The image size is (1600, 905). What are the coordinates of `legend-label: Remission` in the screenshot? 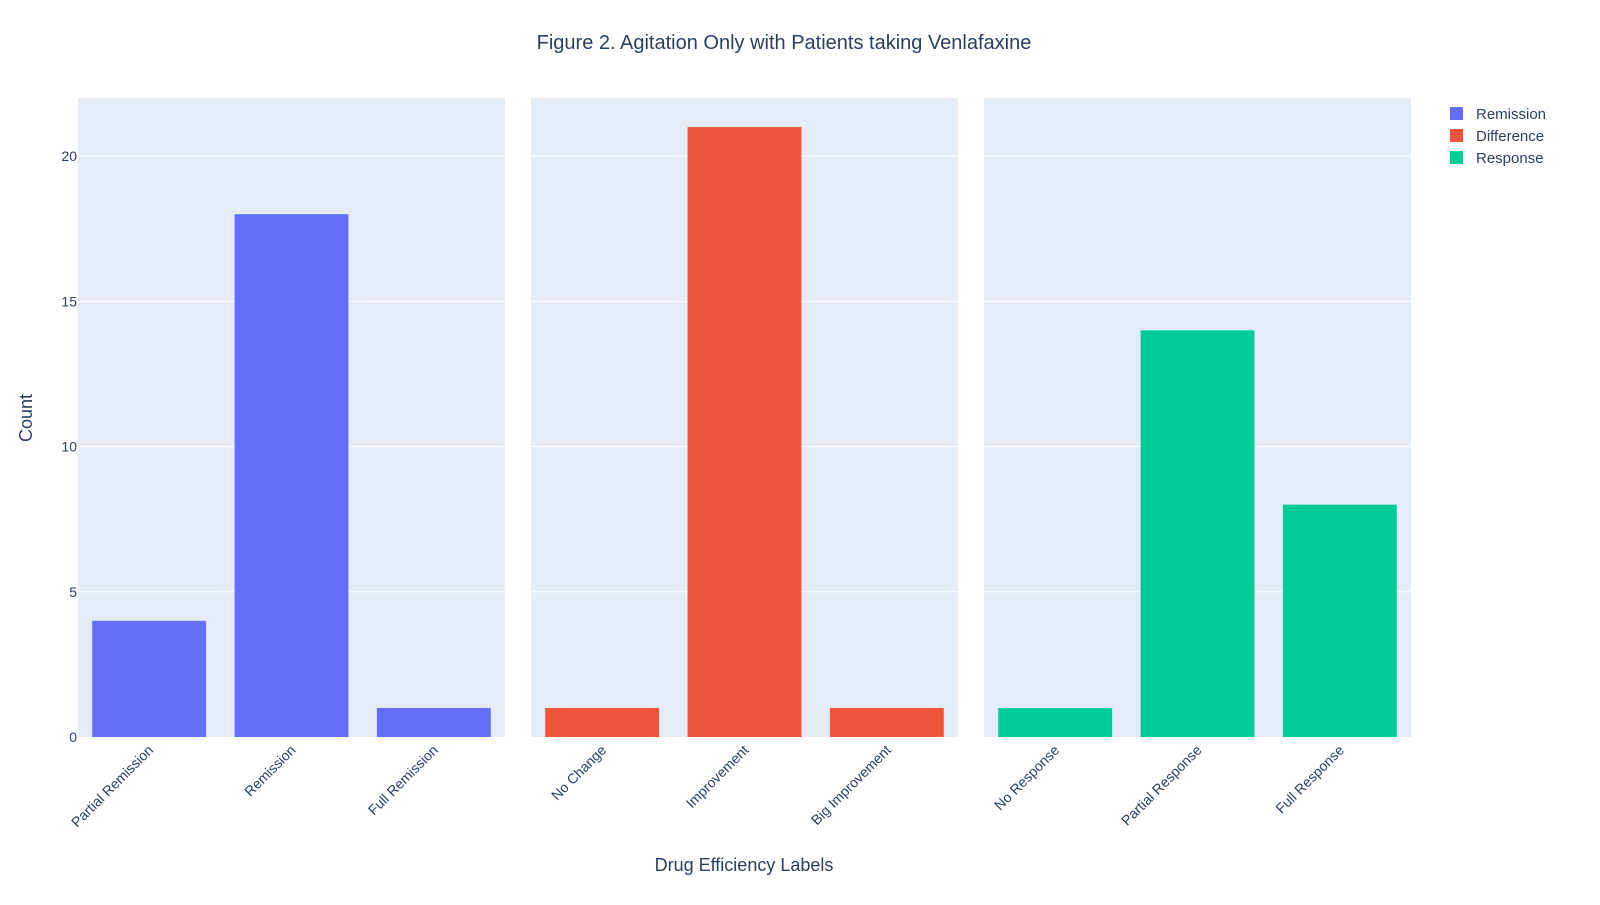 It's located at (1511, 114).